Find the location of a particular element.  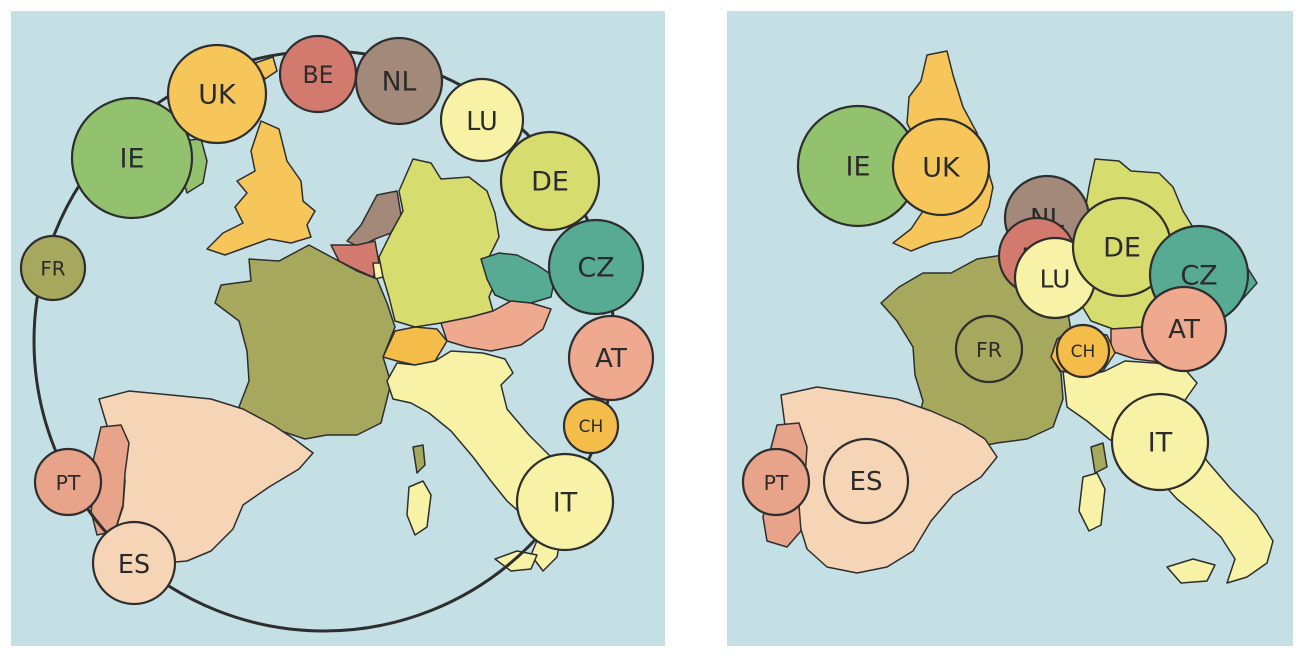

left-bubble-circle-fr is located at coordinates (53, 268).